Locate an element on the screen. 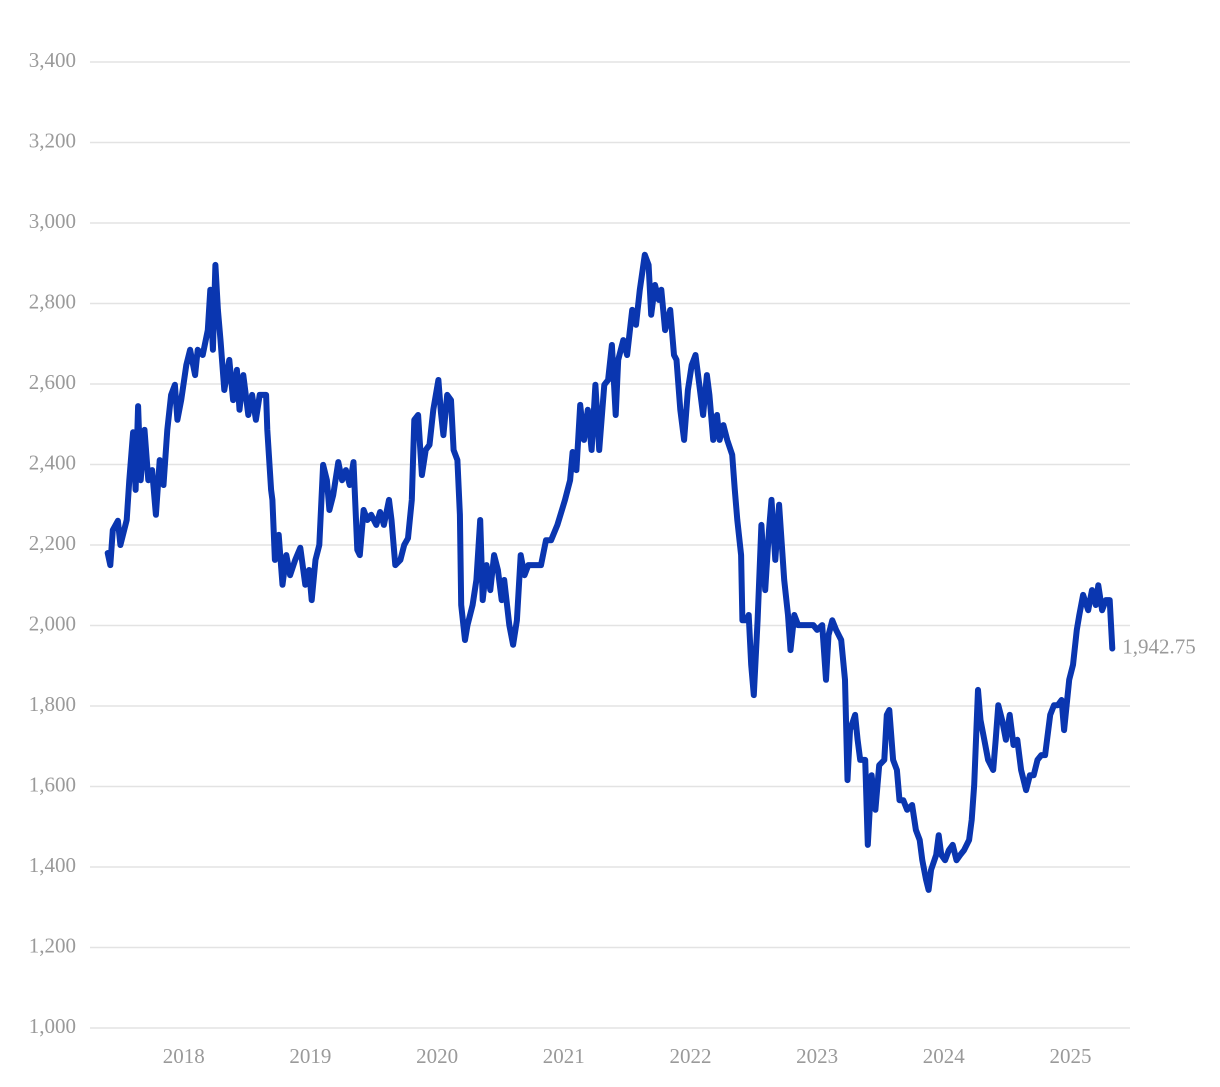  x-tick-label: 2025 is located at coordinates (1070, 1056).